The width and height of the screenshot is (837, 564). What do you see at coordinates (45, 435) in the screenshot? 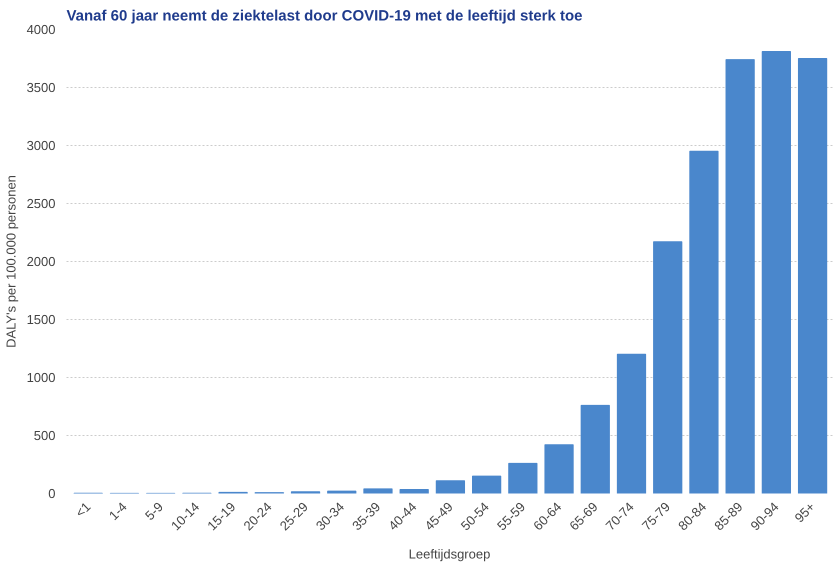
I see `y-tick-label: 500` at bounding box center [45, 435].